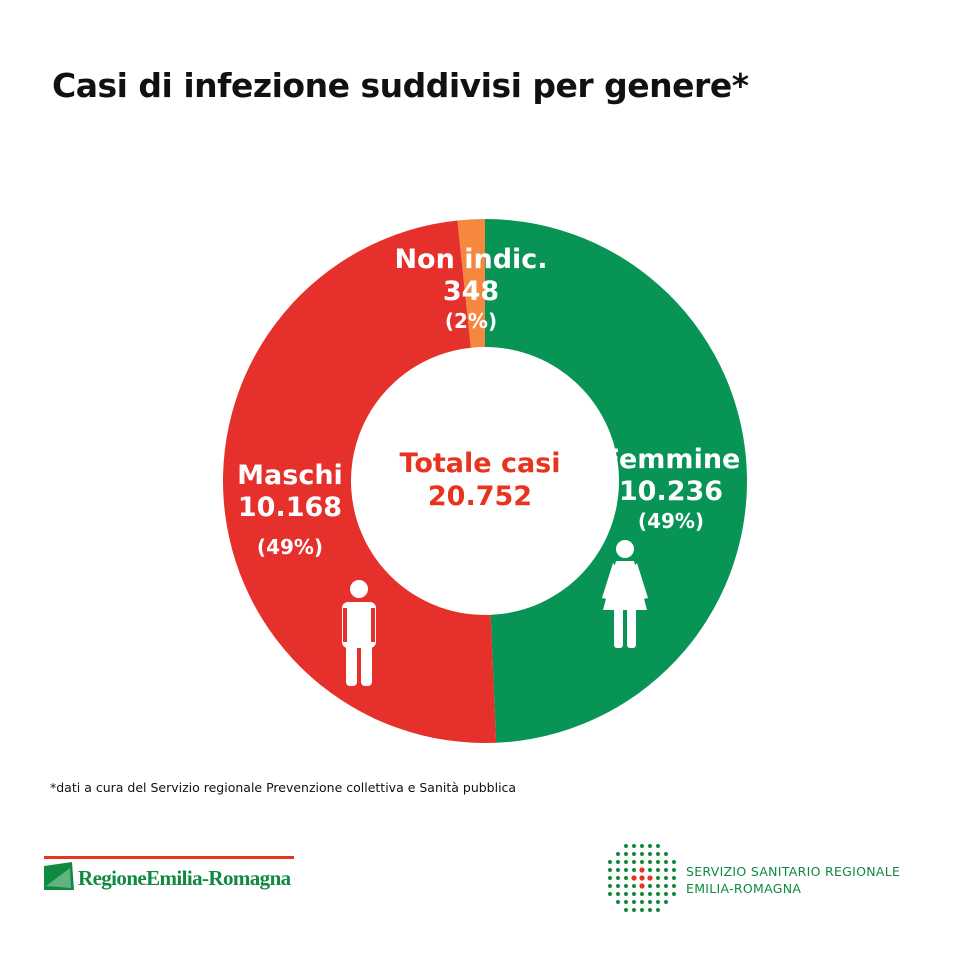 This screenshot has width=960, height=960. Describe the element at coordinates (671, 459) in the screenshot. I see `slice-name-femmine: Femmine` at that location.